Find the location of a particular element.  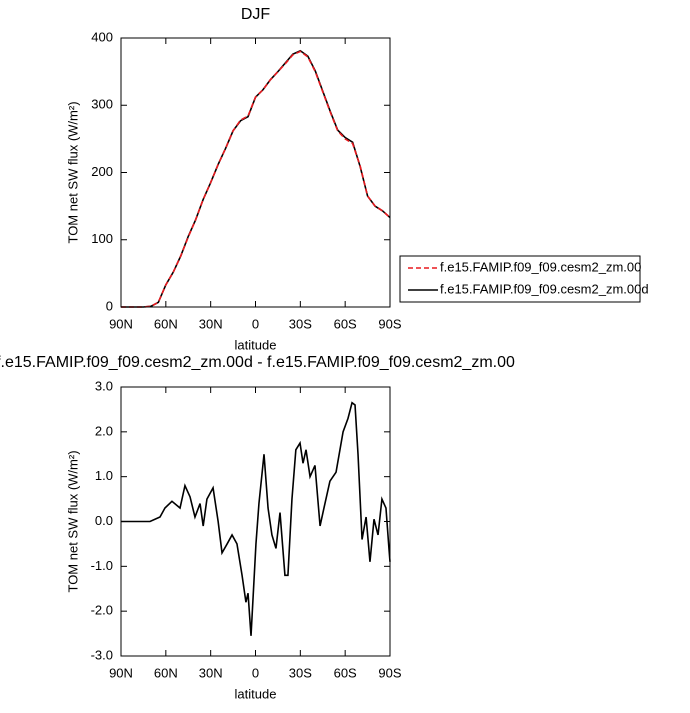

y-tick-label: 0.0 is located at coordinates (104, 520).